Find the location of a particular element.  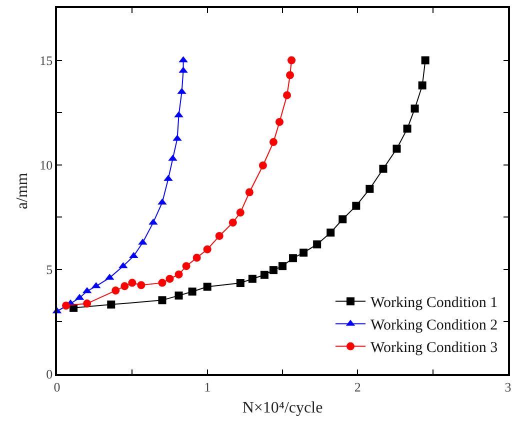

y-axis-title: a/mm is located at coordinates (23, 191).